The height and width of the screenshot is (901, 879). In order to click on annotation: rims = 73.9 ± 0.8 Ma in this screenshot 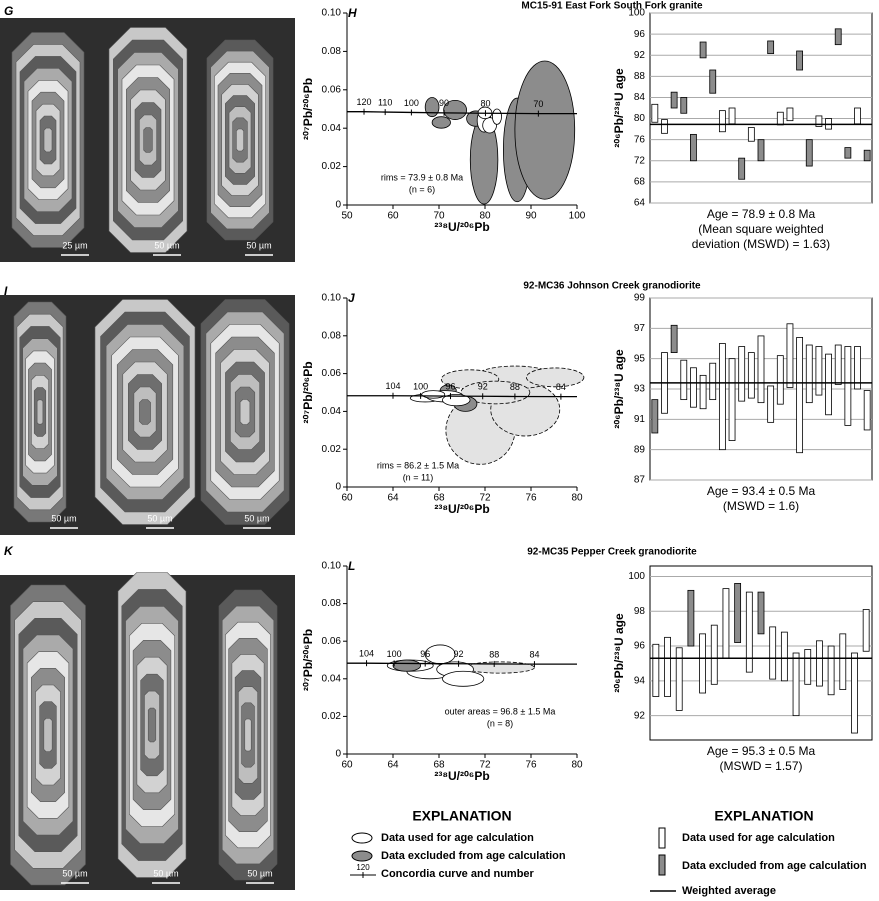, I will do `click(422, 177)`.